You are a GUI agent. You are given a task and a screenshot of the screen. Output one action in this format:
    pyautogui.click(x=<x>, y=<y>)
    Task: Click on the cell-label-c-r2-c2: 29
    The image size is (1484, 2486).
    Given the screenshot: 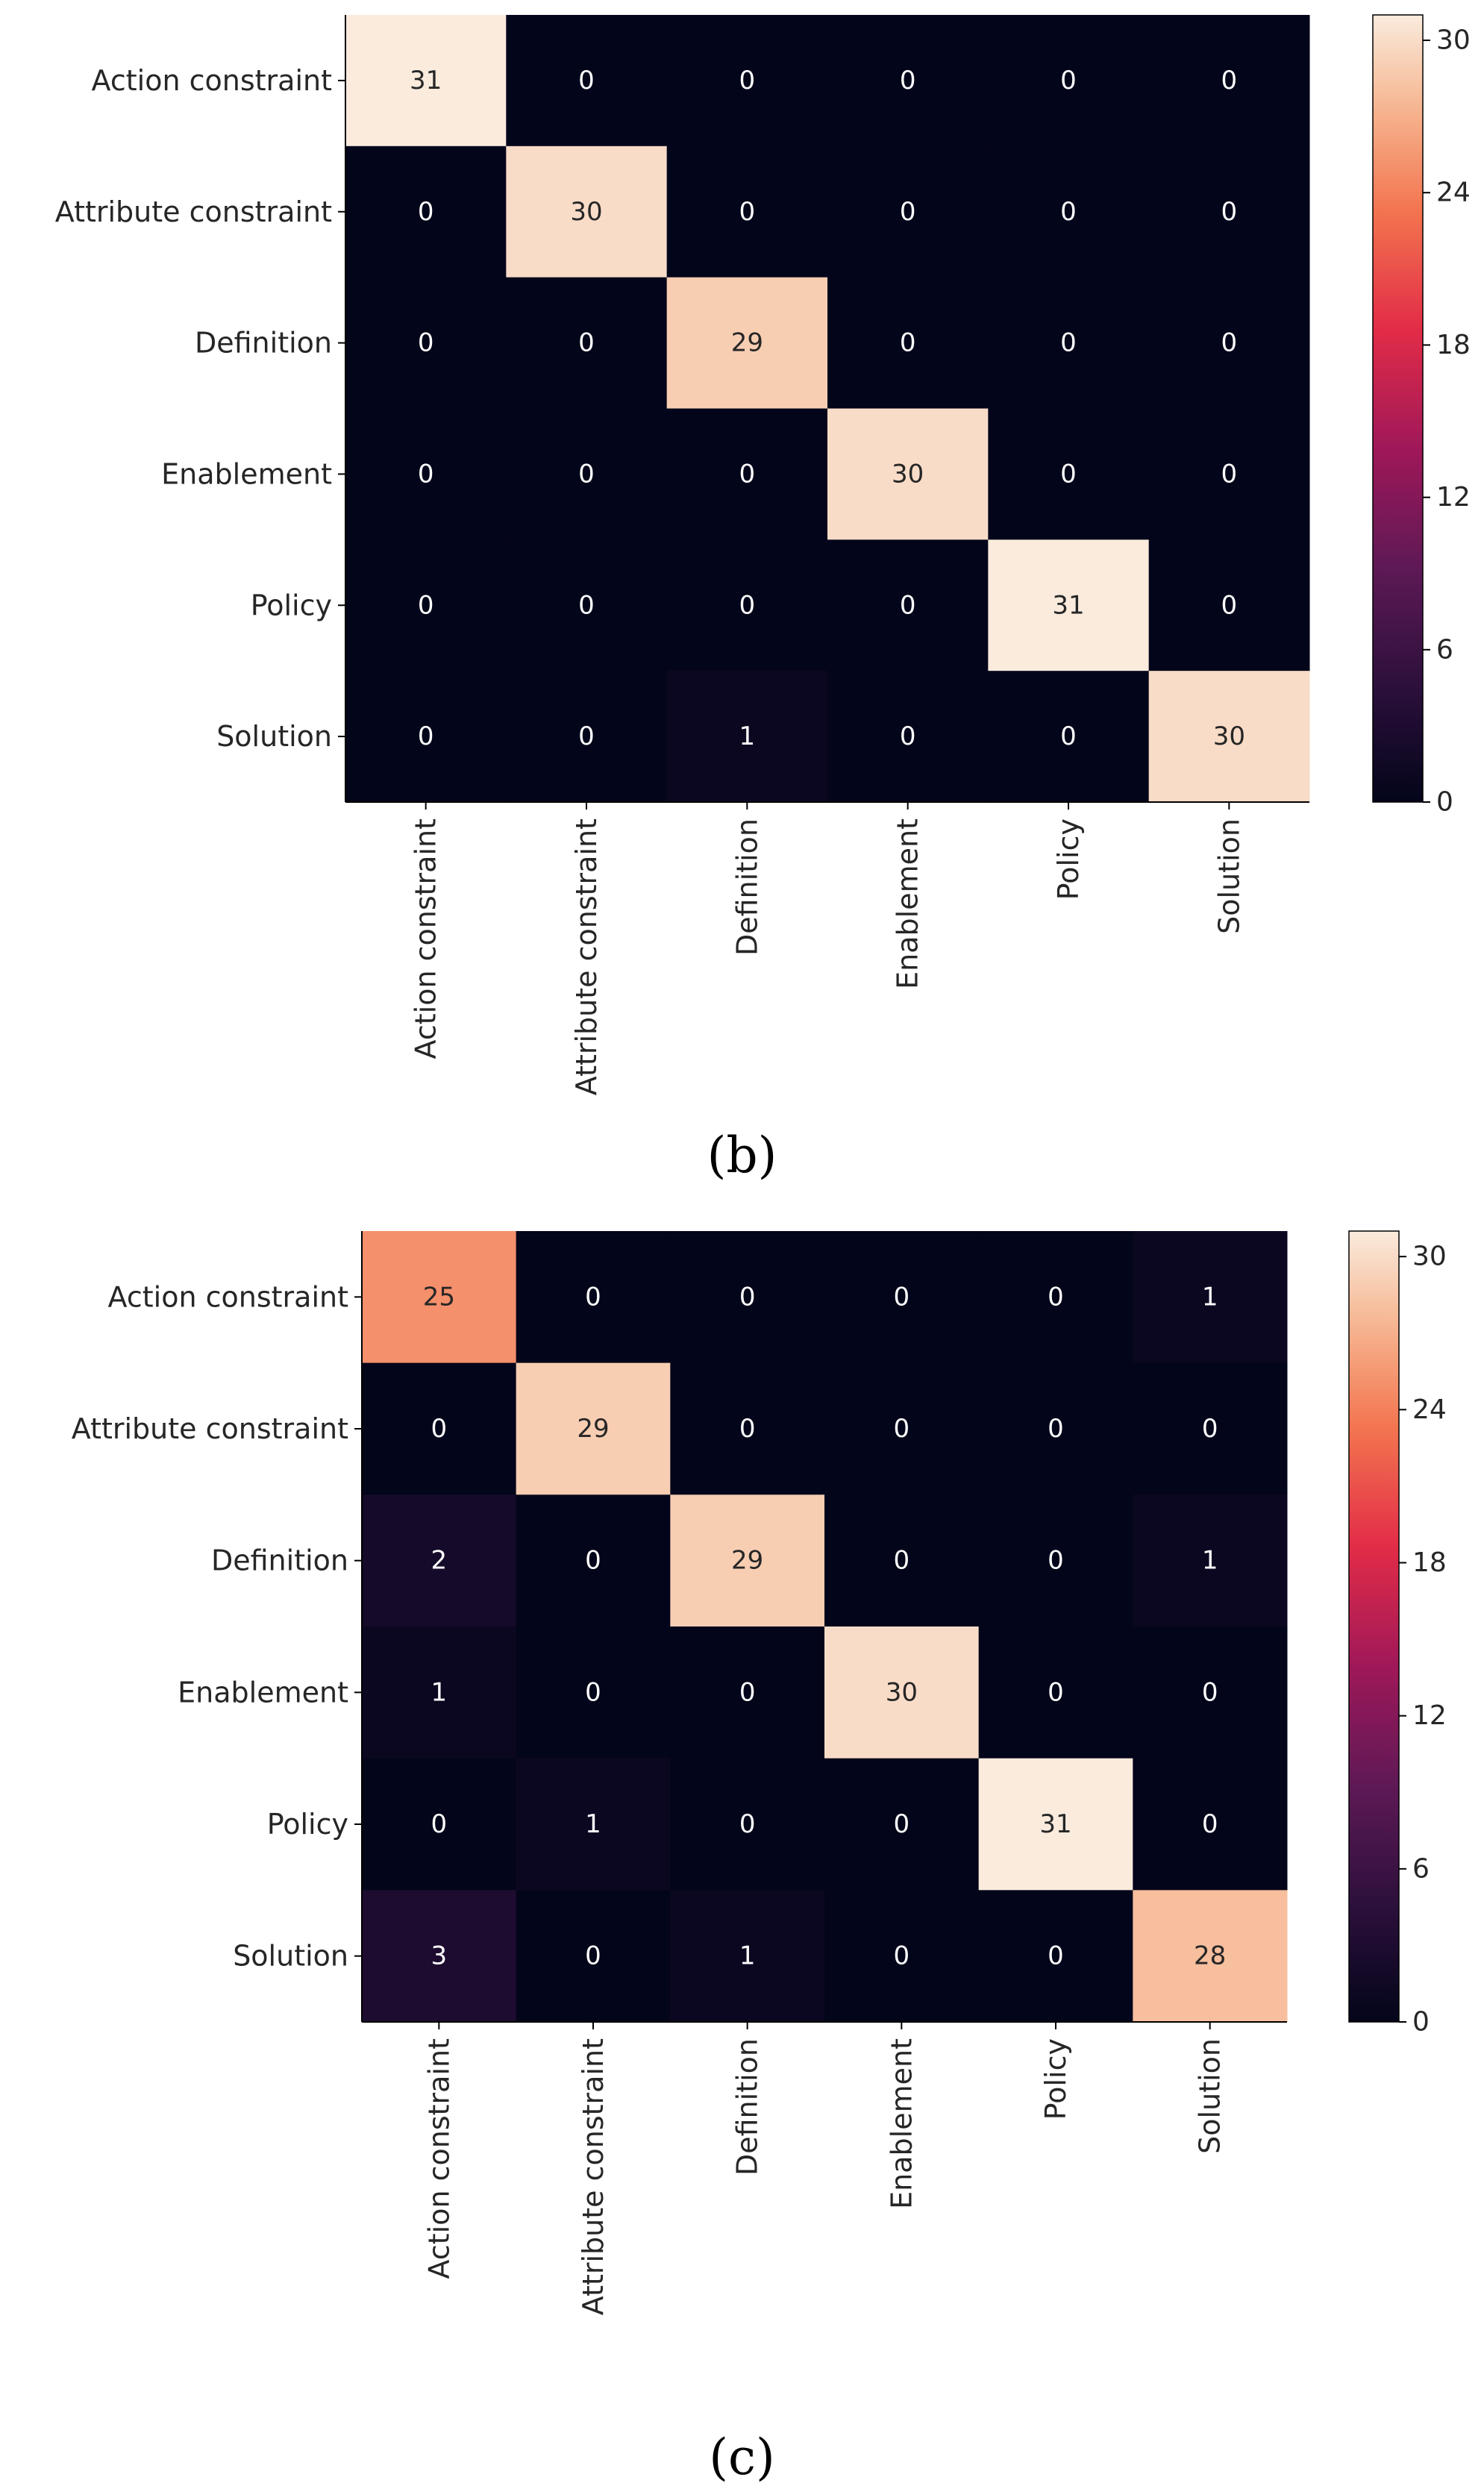 What is the action you would take?
    pyautogui.click(x=747, y=1561)
    